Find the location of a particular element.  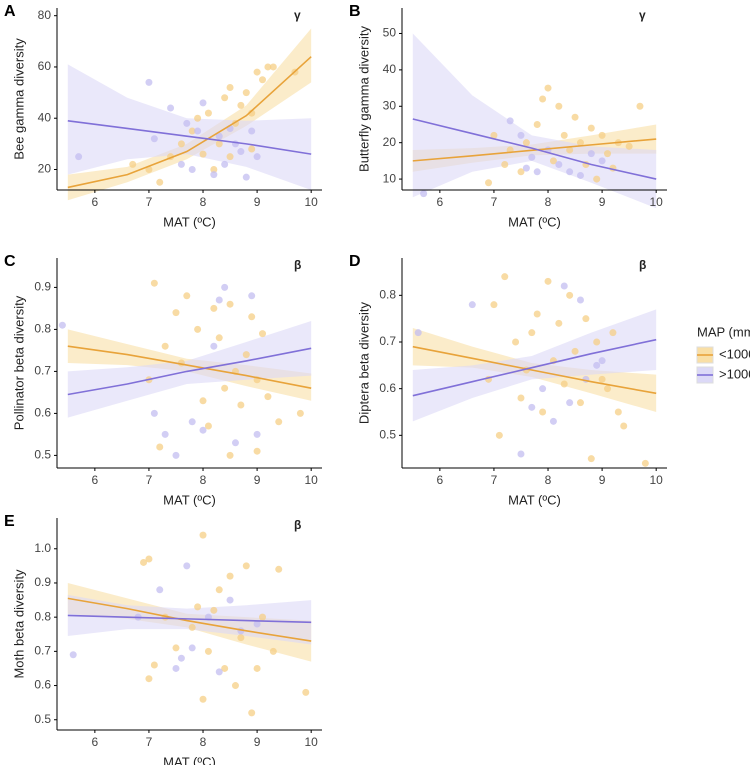

diversity-symbol: γ is located at coordinates (642, 15).